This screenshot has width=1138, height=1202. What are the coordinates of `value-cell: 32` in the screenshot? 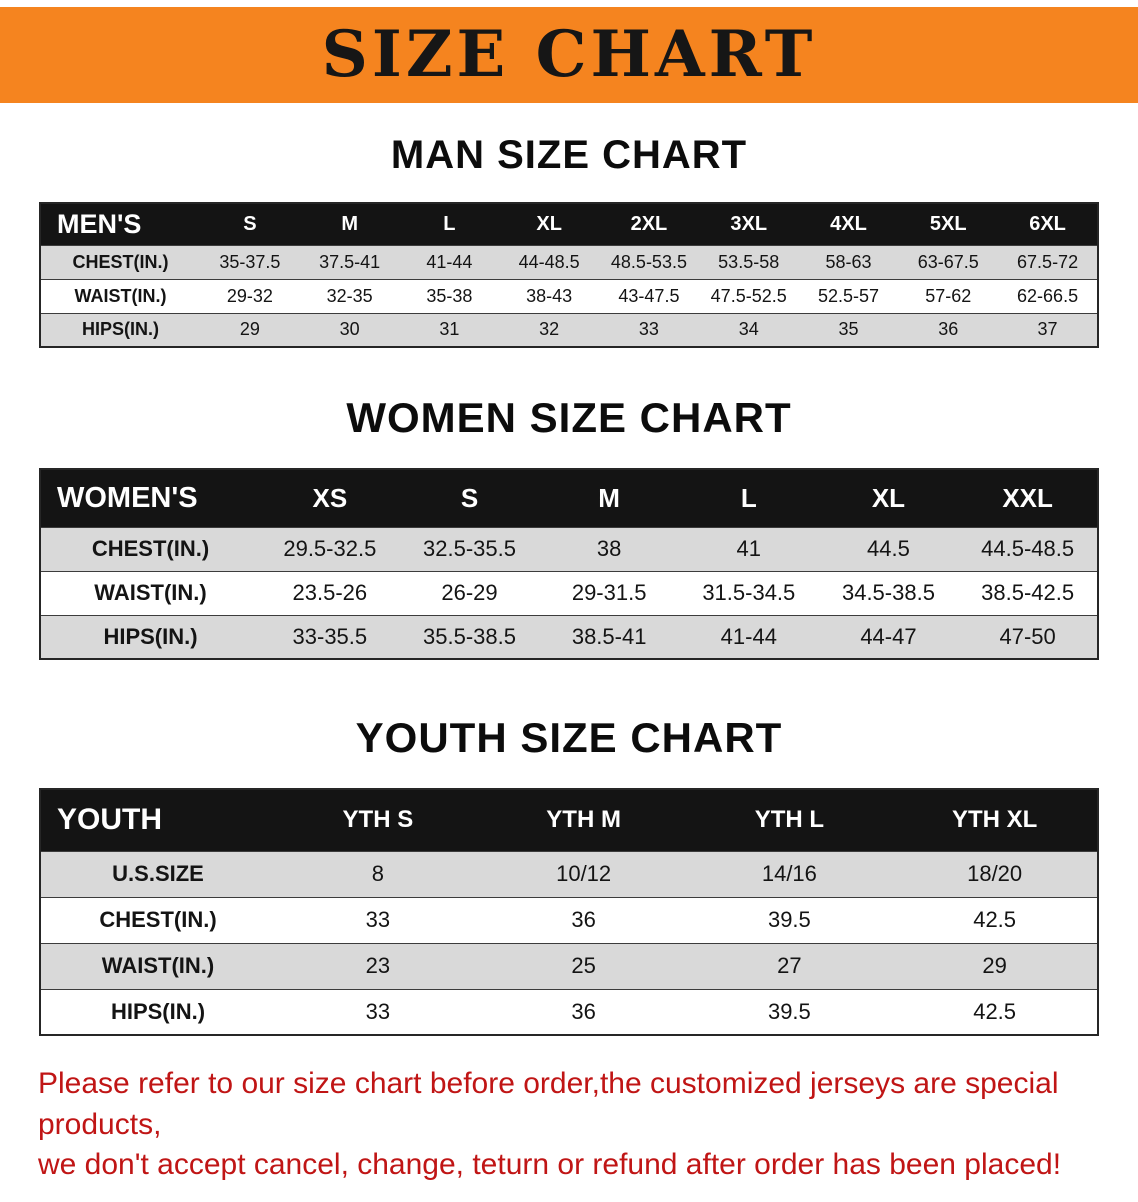 It's located at (549, 329).